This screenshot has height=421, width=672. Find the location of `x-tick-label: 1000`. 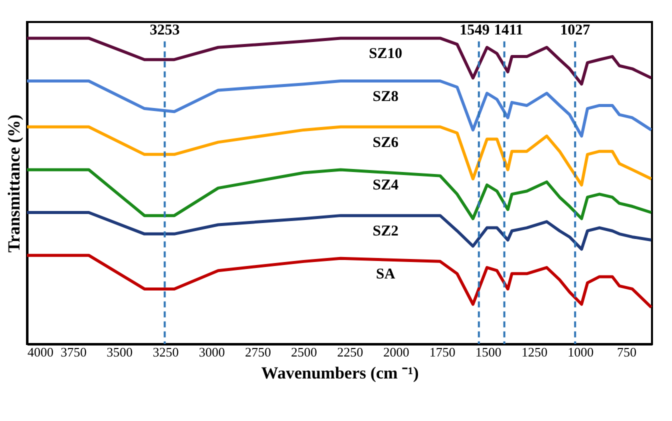

x-tick-label: 1000 is located at coordinates (581, 352).